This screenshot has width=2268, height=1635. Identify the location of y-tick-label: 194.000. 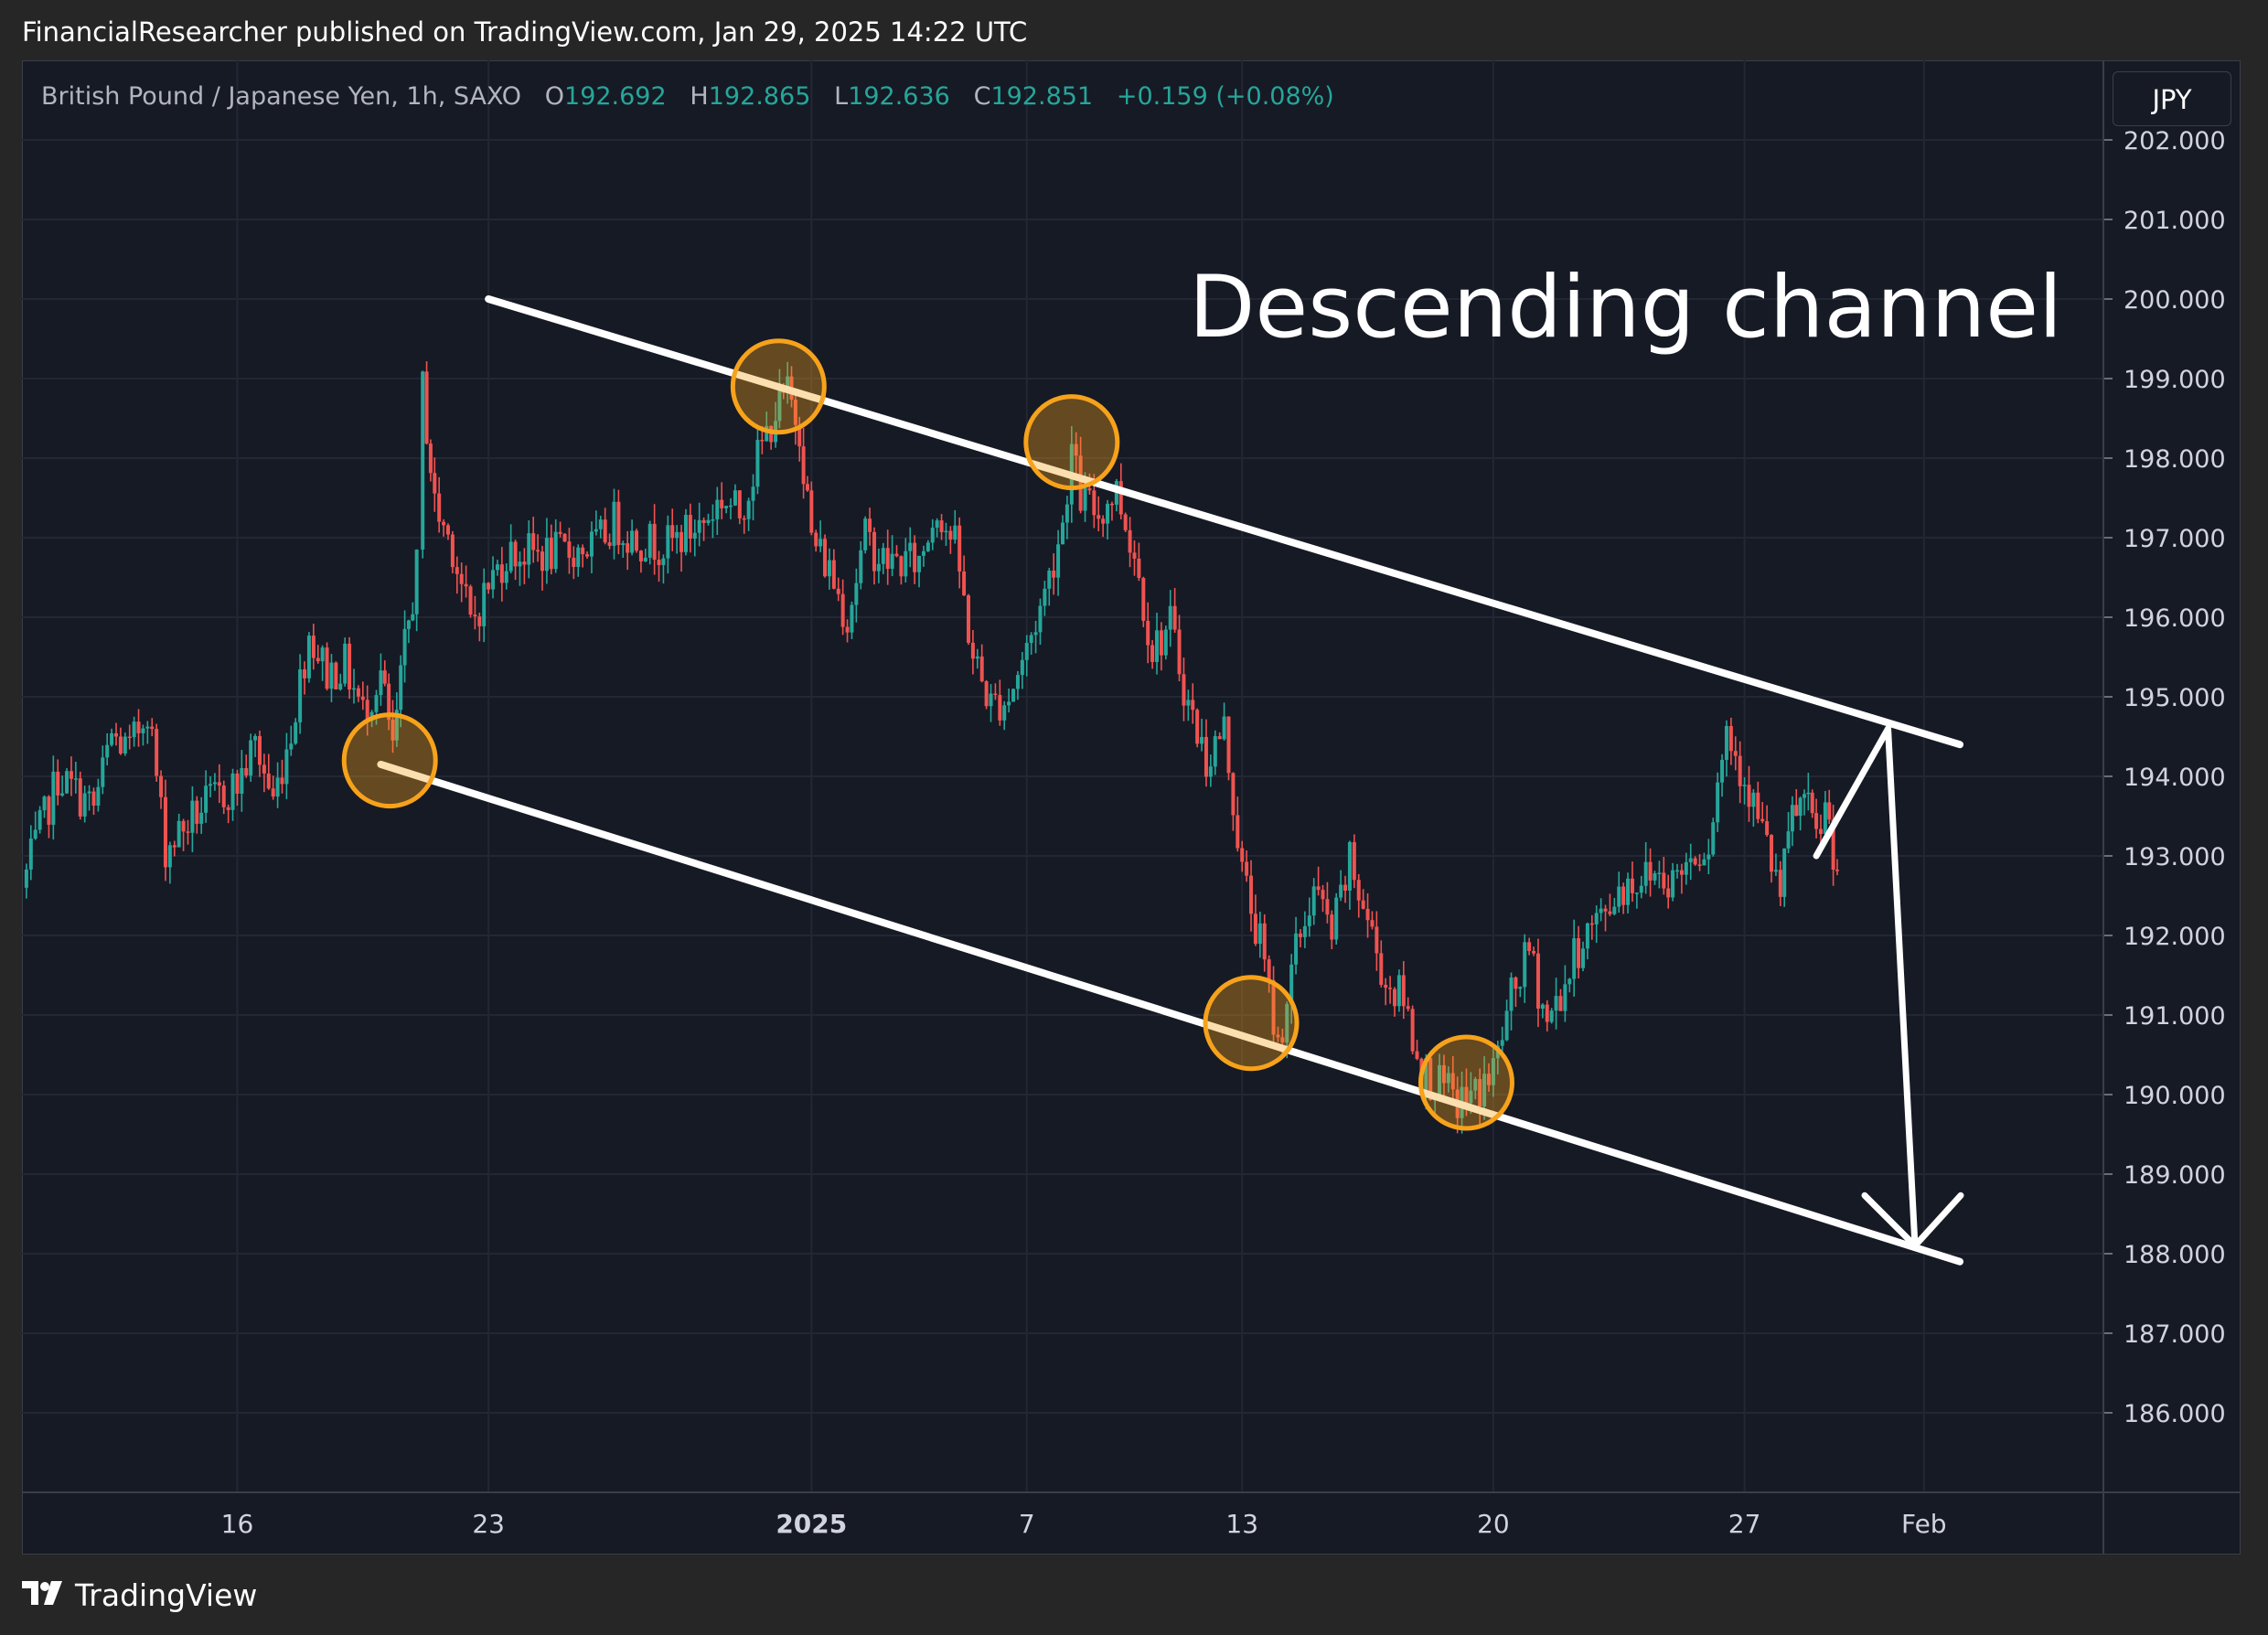
(2175, 778).